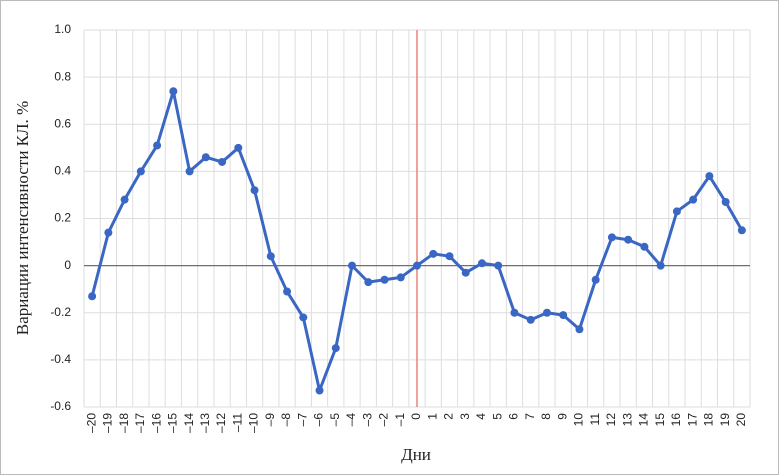 This screenshot has width=779, height=475. Describe the element at coordinates (270, 420) in the screenshot. I see `x-tick-label: –9` at that location.